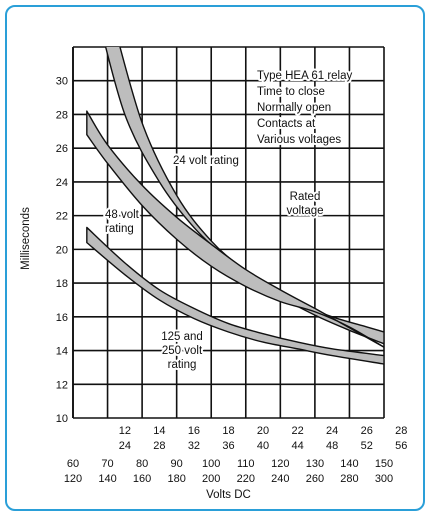  I want to click on y-tick-label: 16, so click(62, 318).